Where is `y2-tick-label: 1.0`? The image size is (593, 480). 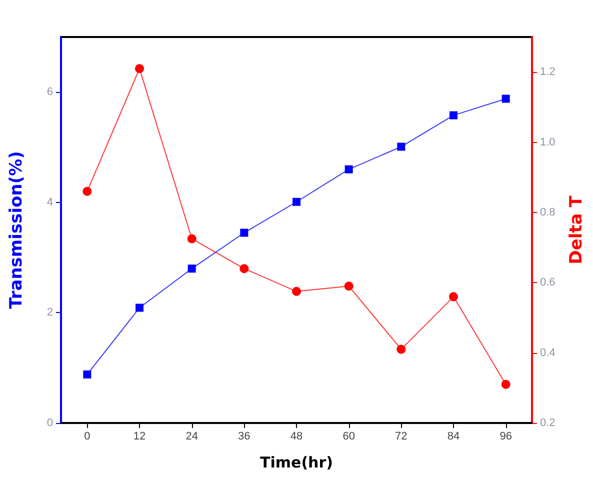
y2-tick-label: 1.0 is located at coordinates (548, 142).